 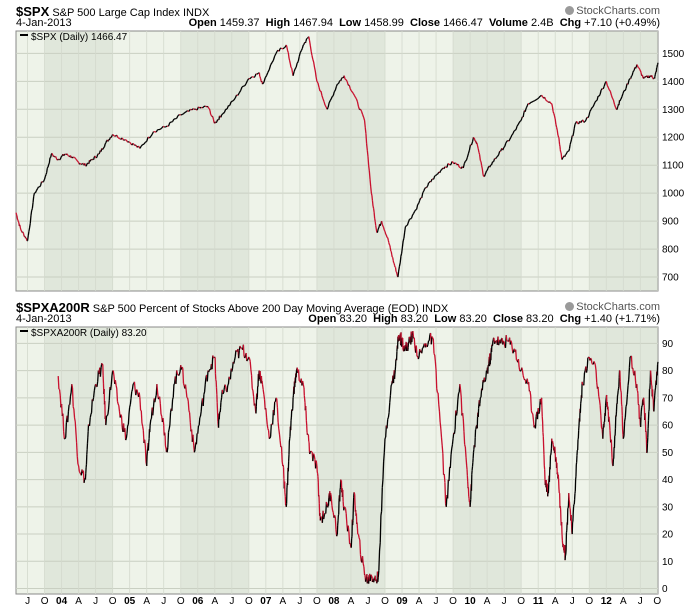 I want to click on panel2-watermark: StockCharts.com, so click(x=612, y=307).